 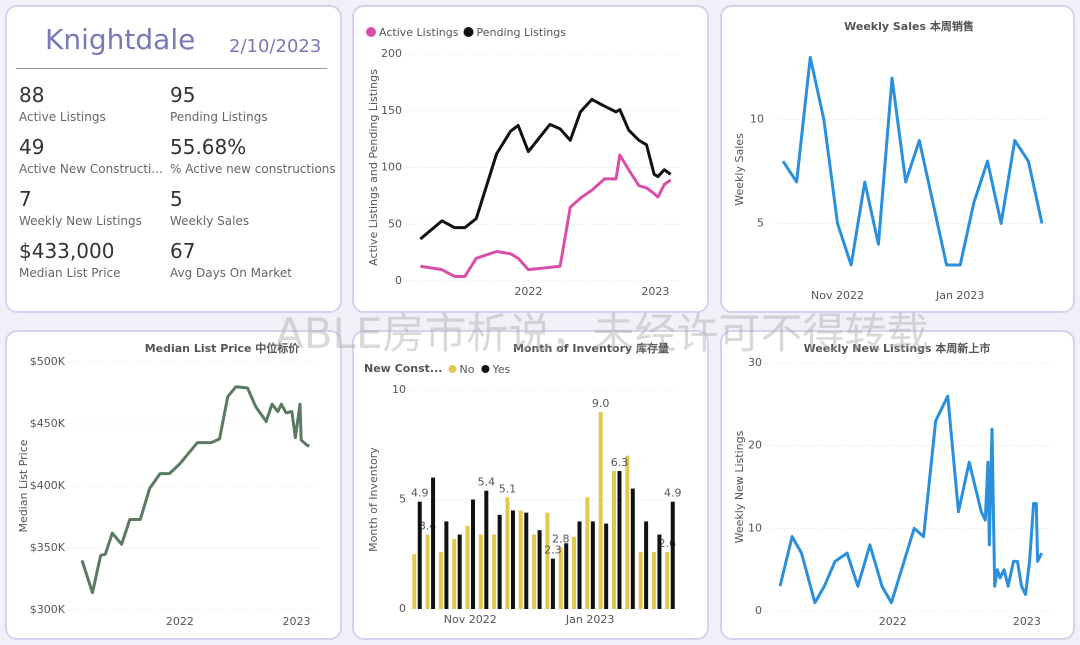 I want to click on kpi-value: 7, so click(x=25, y=199).